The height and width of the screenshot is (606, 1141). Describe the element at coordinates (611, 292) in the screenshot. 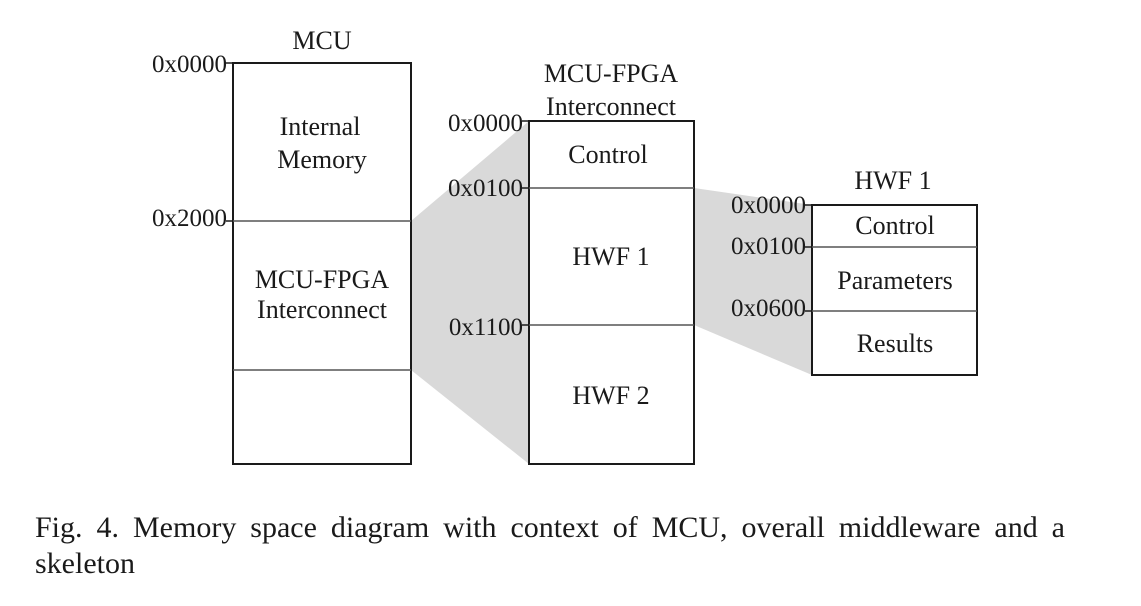

I see `interconnect-box` at that location.